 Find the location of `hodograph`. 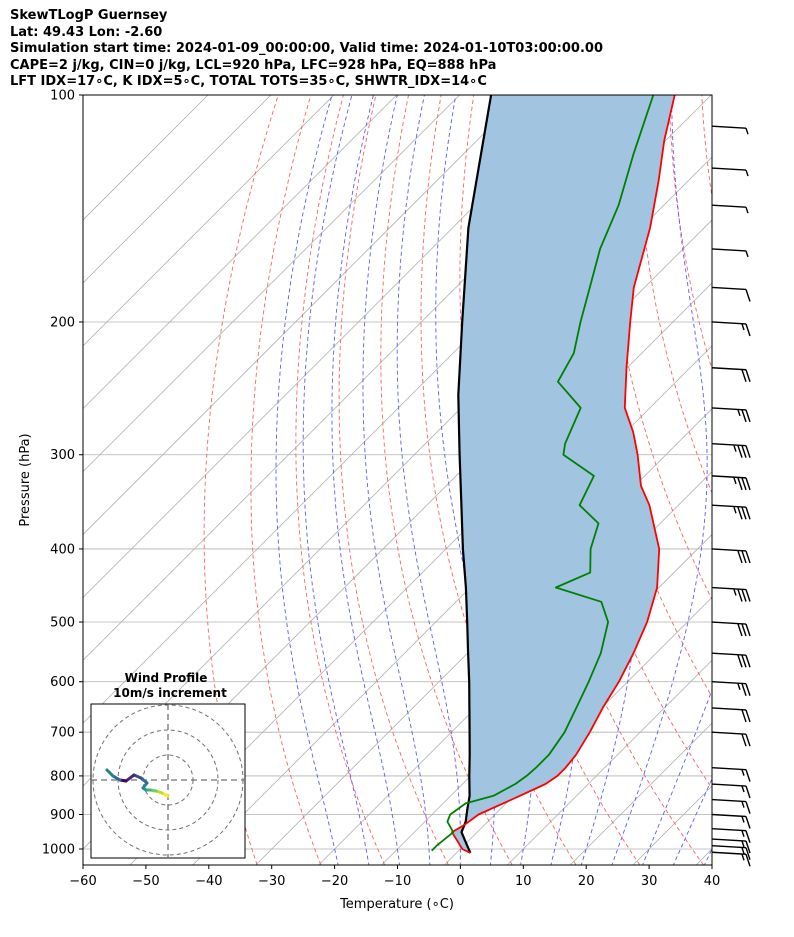

hodograph is located at coordinates (168, 781).